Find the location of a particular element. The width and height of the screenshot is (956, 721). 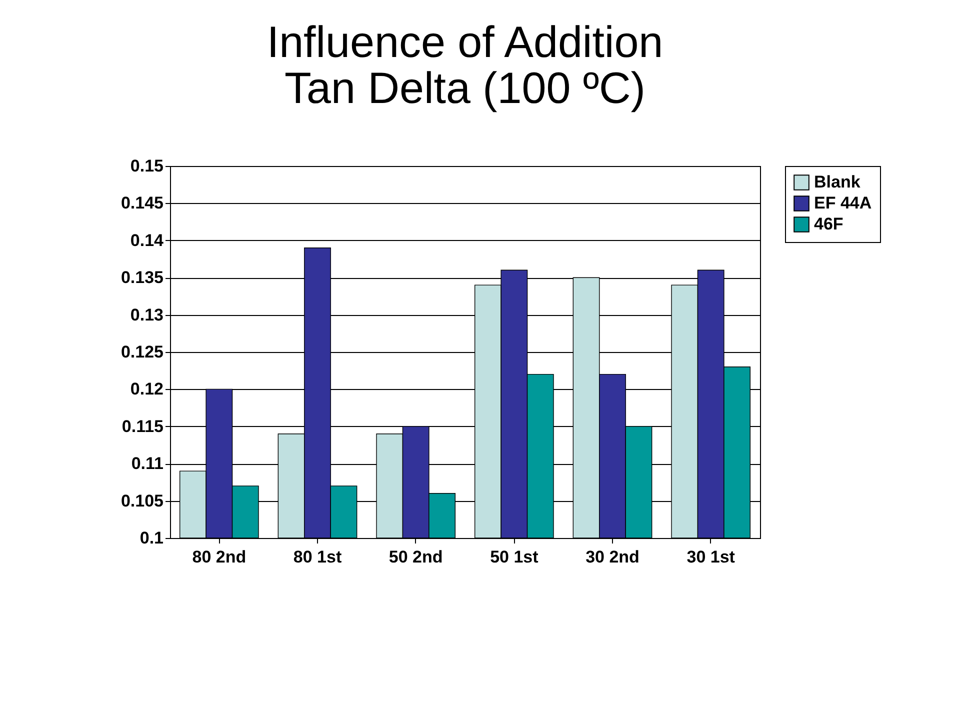

x-tick-label: 30 2nd is located at coordinates (613, 557).